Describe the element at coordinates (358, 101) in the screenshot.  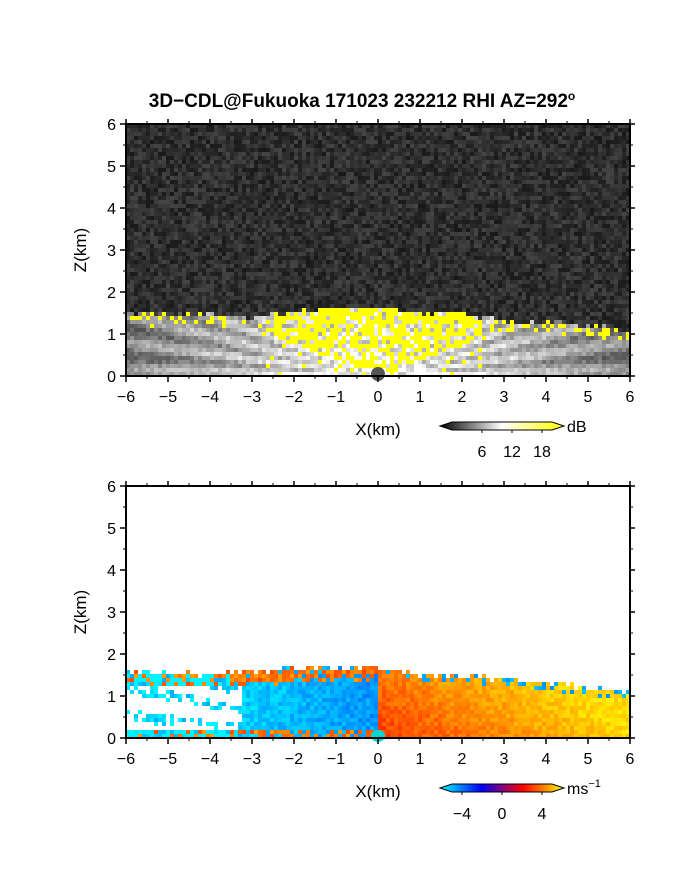
I see `title-text: 3D−CDL@Fukuoka 171023 232212 RHI AZ=292` at that location.